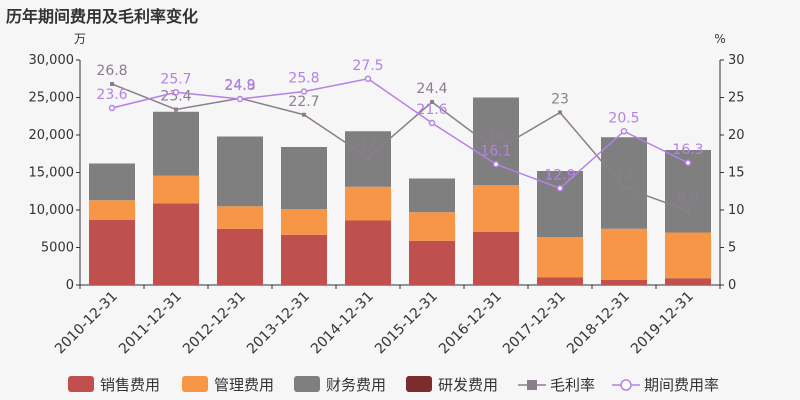 This screenshot has width=800, height=400. Describe the element at coordinates (624, 175) in the screenshot. I see `data-label: 13` at that location.